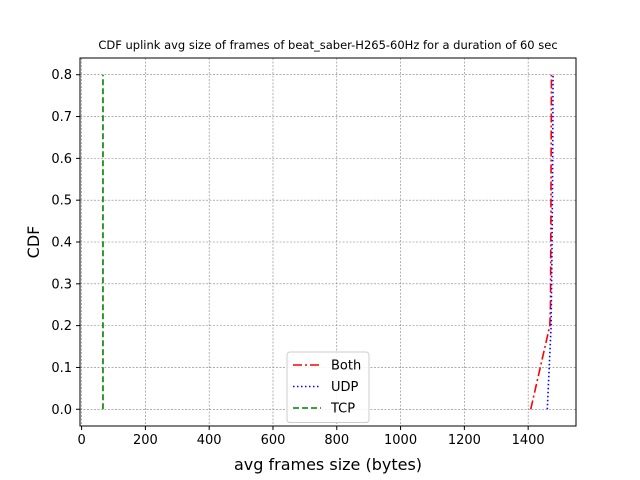 The image size is (640, 480). Describe the element at coordinates (528, 440) in the screenshot. I see `x-tick-label: 1400` at that location.